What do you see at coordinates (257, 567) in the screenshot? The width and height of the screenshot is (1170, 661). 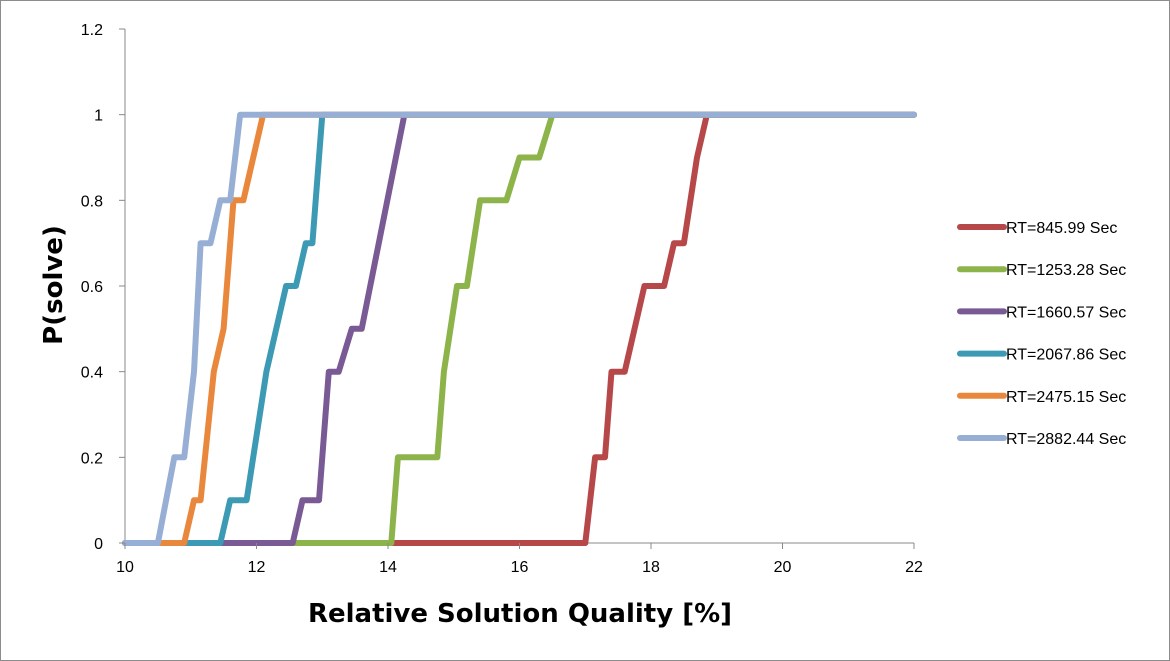 I see `x-tick-label: 12` at bounding box center [257, 567].